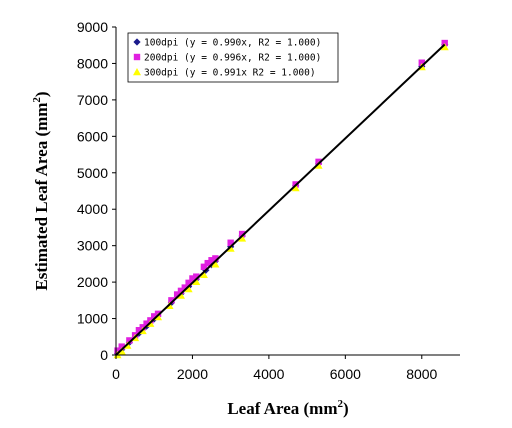 The image size is (512, 428). I want to click on x-ticks: 0 2000 4000 6000 8000, so click(275, 368).